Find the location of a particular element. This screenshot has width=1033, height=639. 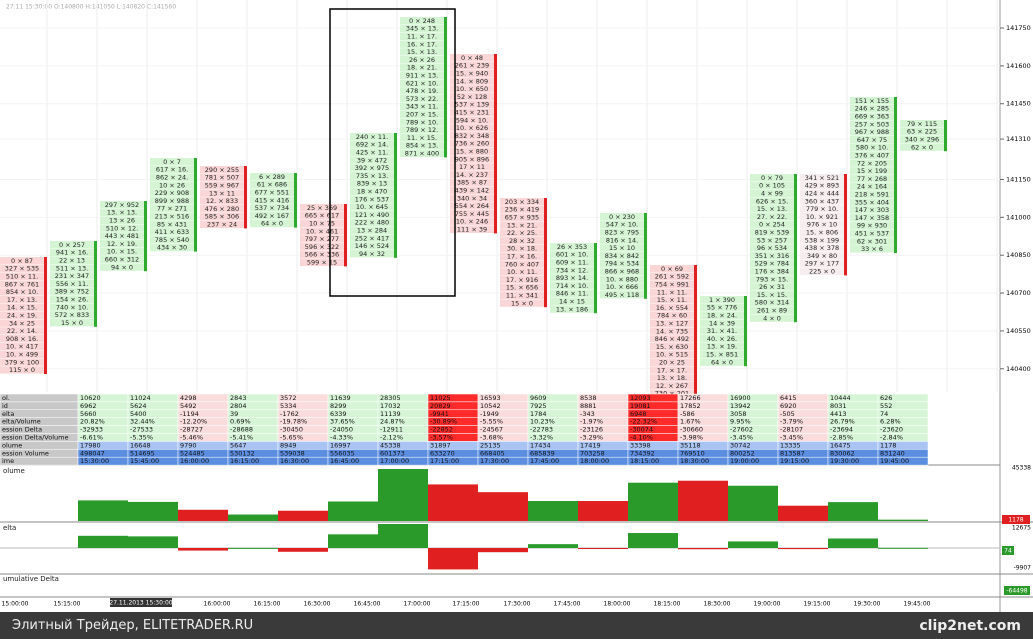

table-cell: 830062 is located at coordinates (842, 453).